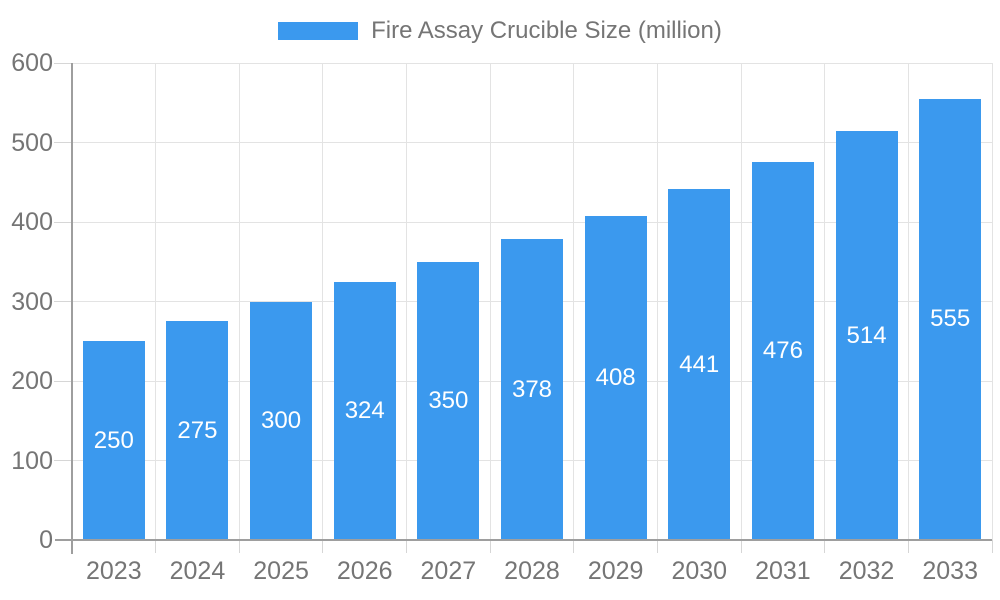  I want to click on bar-value-label: 441, so click(699, 364).